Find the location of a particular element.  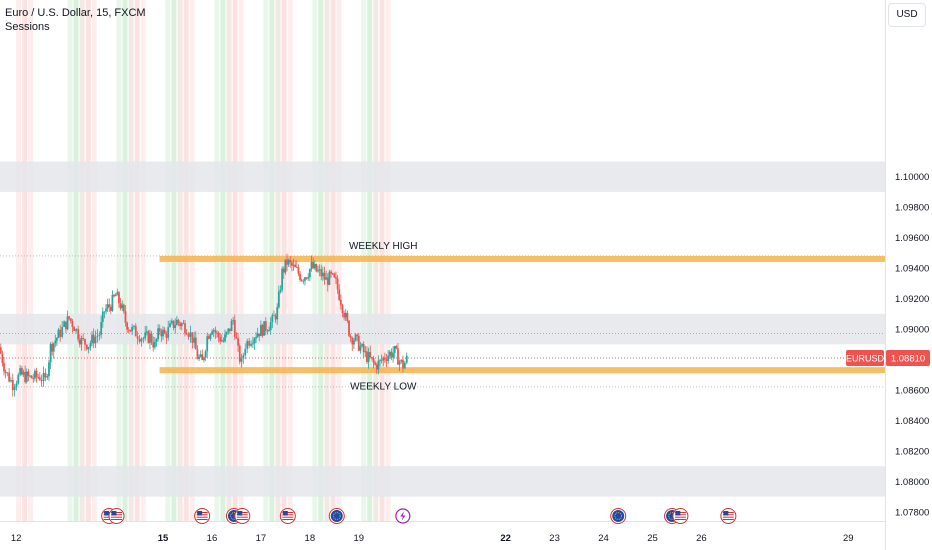

time-tick-label: 17 is located at coordinates (261, 538).